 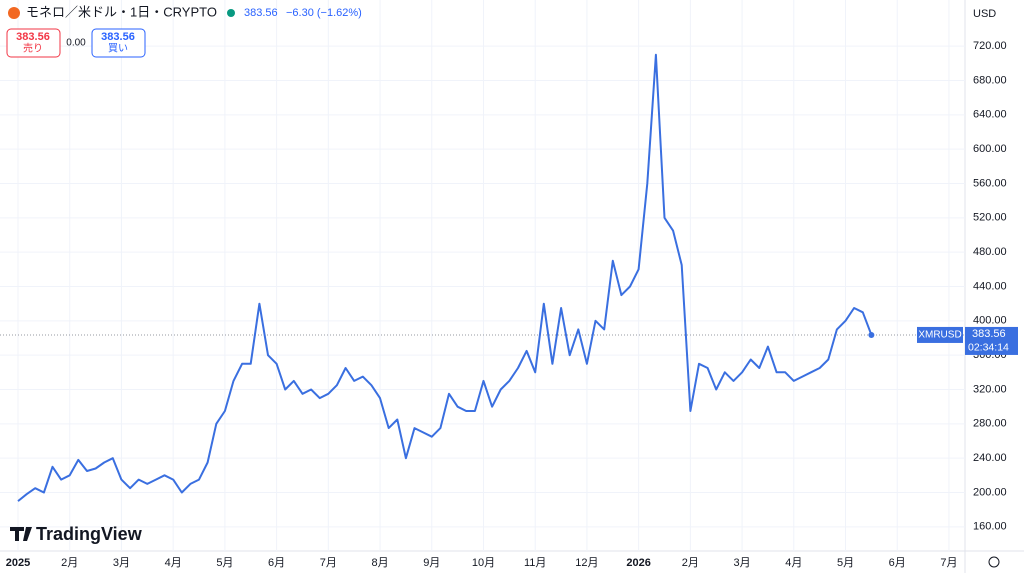 What do you see at coordinates (990, 218) in the screenshot?
I see `y-tick-label: 520.00` at bounding box center [990, 218].